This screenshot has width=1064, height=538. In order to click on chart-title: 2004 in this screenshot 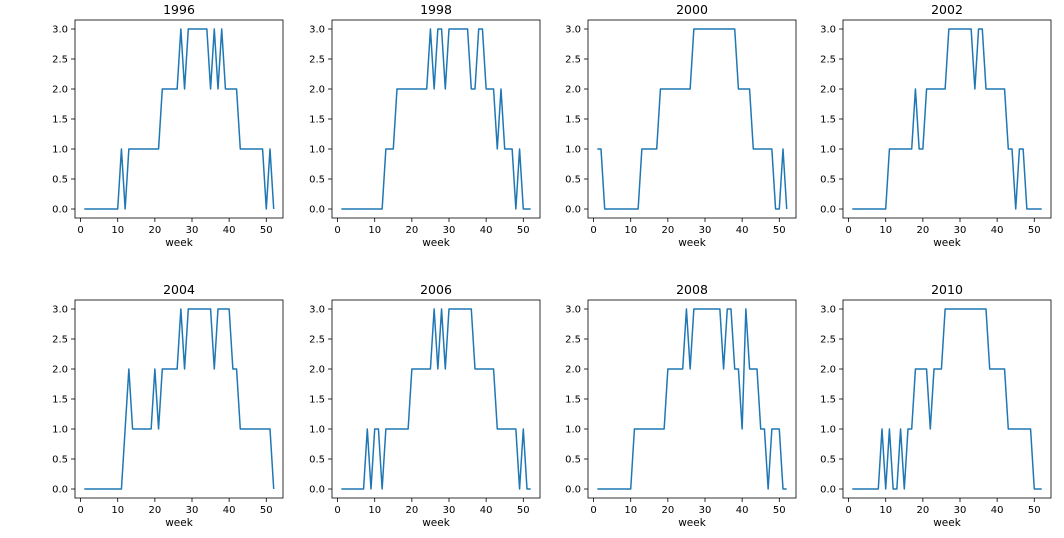, I will do `click(179, 289)`.